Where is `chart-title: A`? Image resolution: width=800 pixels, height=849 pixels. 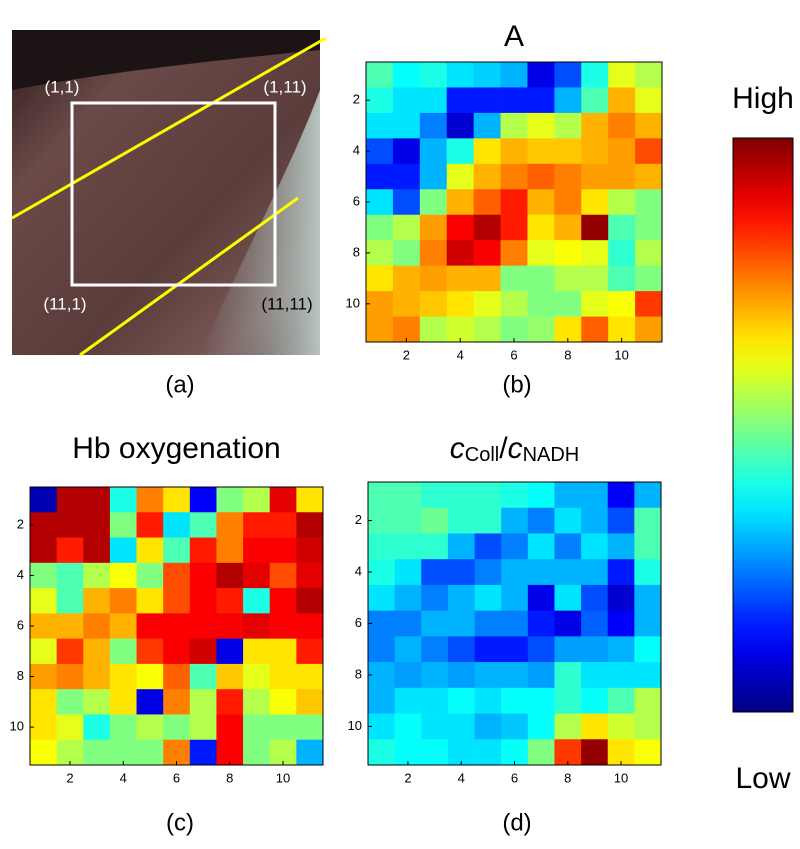
chart-title: A is located at coordinates (514, 36).